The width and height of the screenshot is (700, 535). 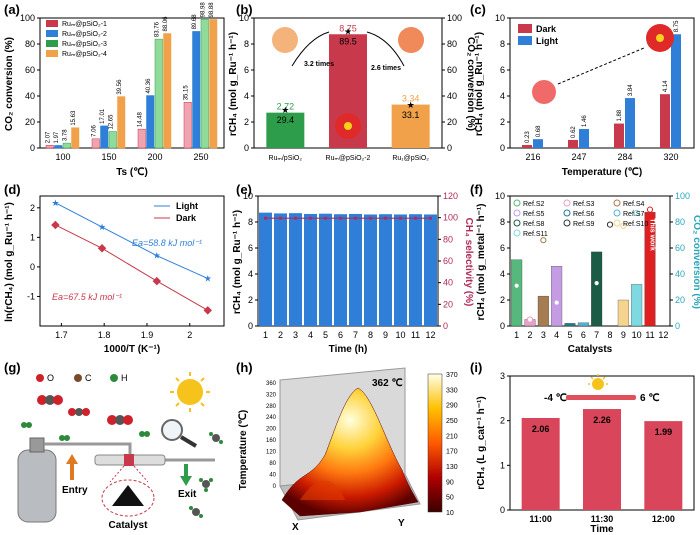 What do you see at coordinates (271, 395) in the screenshot?
I see `ztick-label: 320` at bounding box center [271, 395].